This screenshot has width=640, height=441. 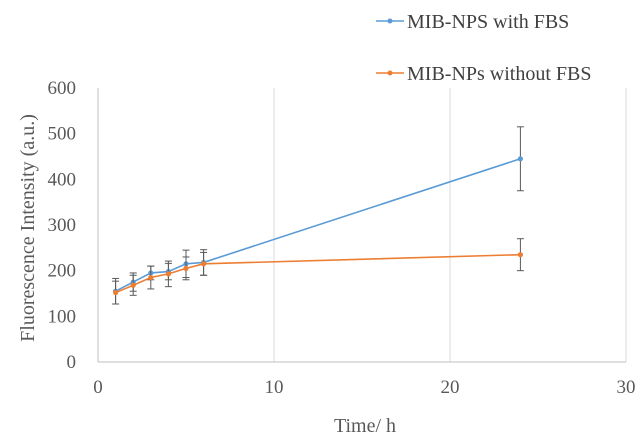 I want to click on x-tick-label: 20, so click(x=450, y=387).